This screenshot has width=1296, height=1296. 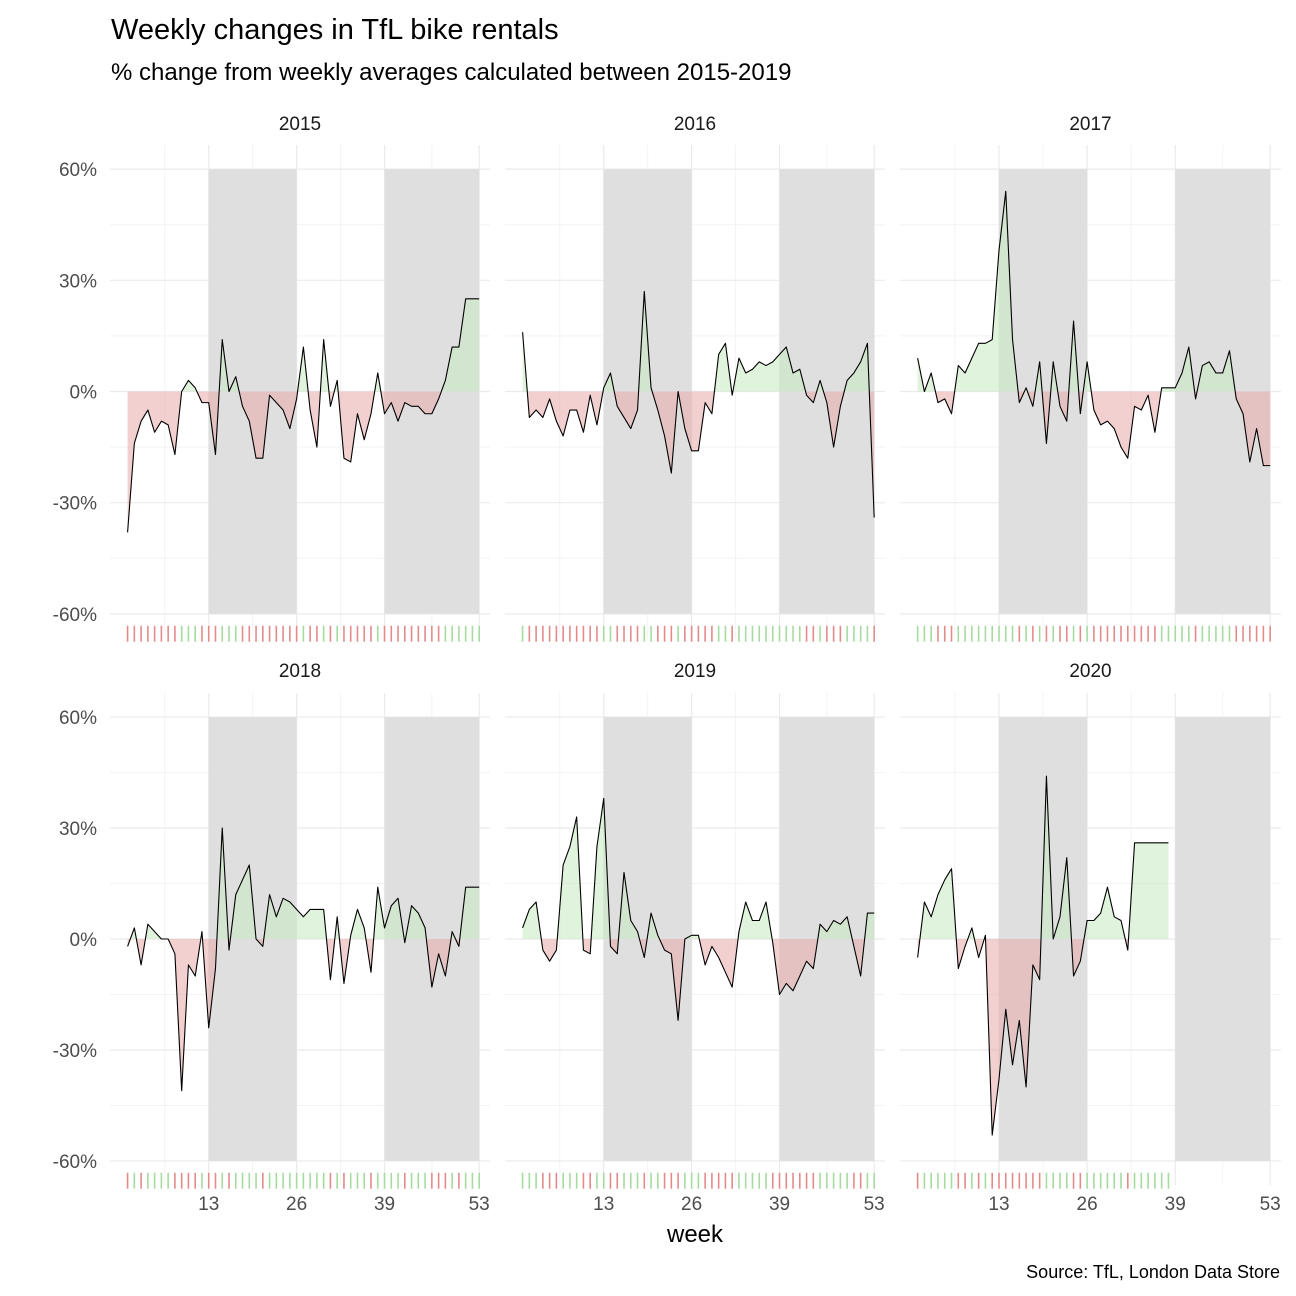 I want to click on caption: Source: TfL, London Data Store, so click(x=1153, y=1272).